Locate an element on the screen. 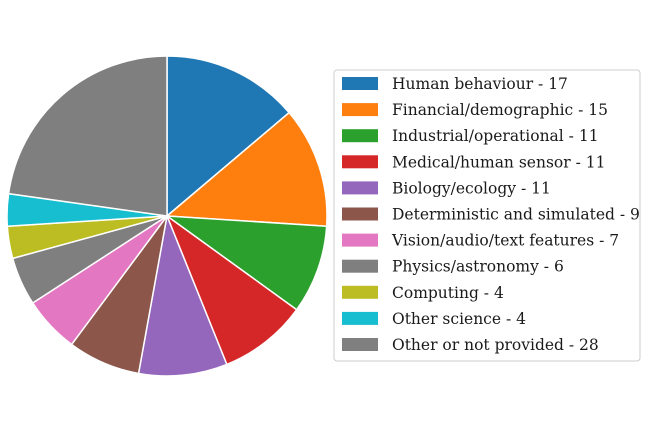  legend-label-5: Biology/ecology - 11 is located at coordinates (471, 188).